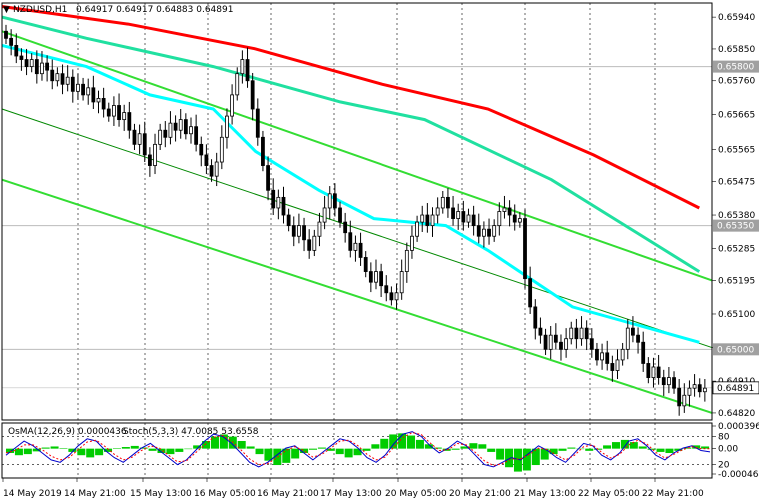  Describe the element at coordinates (736, 250) in the screenshot. I see `price-axis-label: 0.65285` at that location.